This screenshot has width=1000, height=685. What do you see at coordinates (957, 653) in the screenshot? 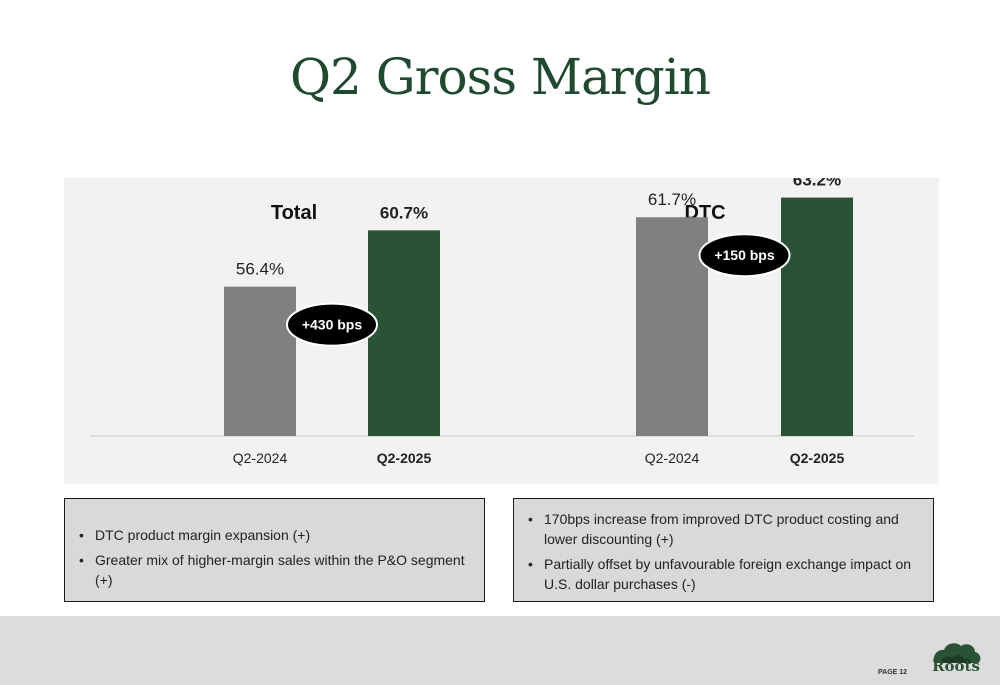
I see `beaver-logo-icon` at bounding box center [957, 653].